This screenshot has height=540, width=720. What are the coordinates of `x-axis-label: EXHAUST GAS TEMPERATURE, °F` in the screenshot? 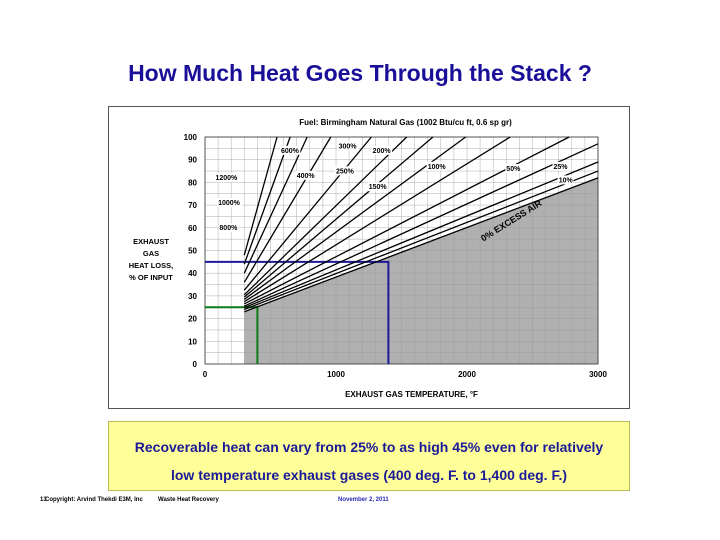 It's located at (411, 394).